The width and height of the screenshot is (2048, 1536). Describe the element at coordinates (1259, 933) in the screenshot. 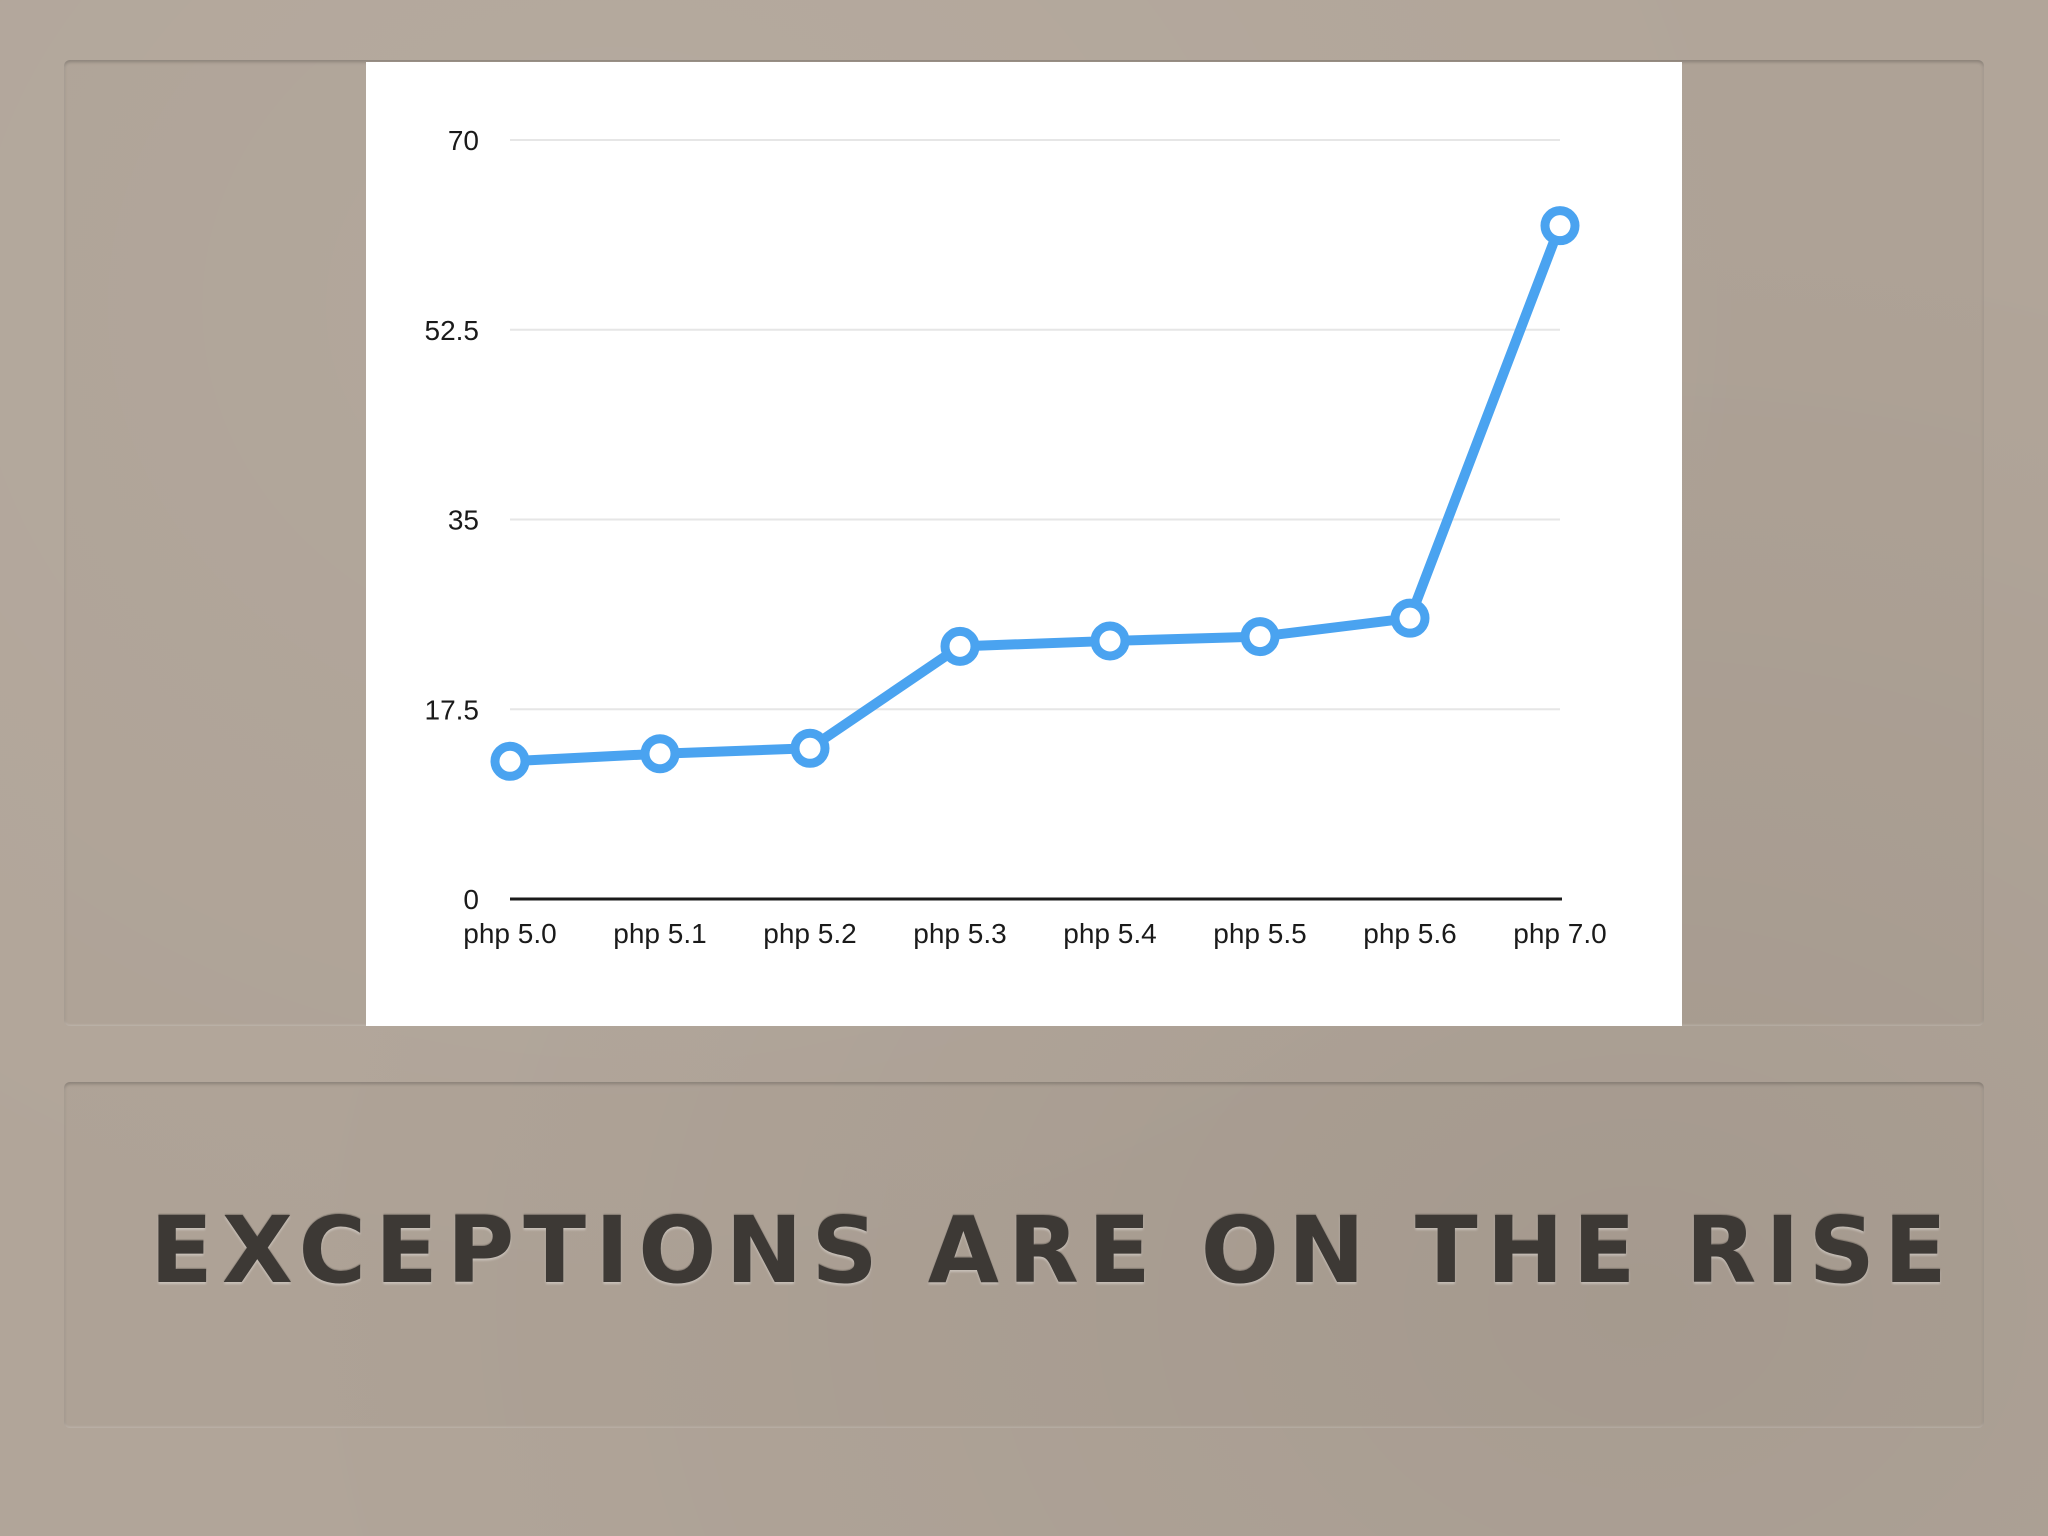

I see `x-tick-label: php 5.5` at that location.